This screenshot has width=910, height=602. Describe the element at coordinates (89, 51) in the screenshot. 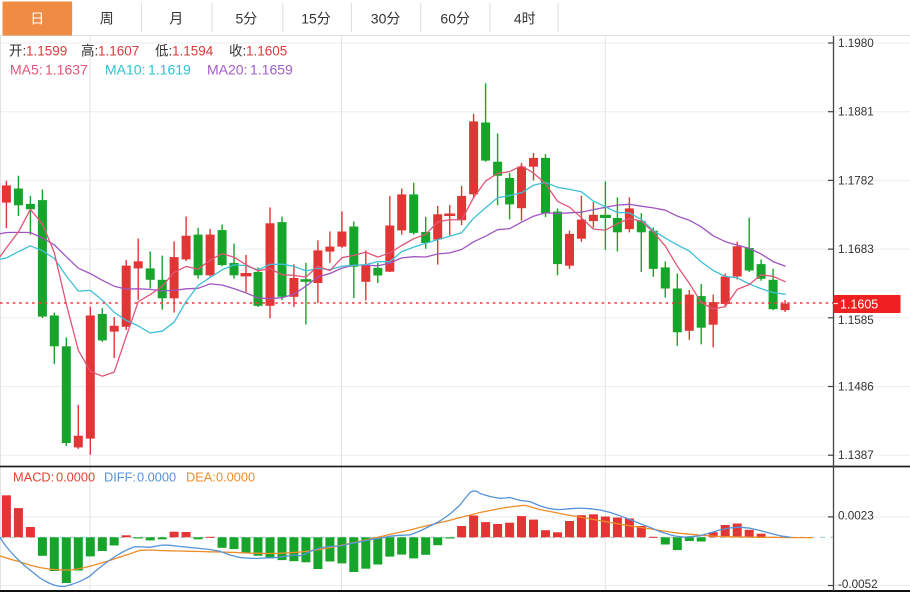

I see `svg-text: 高:` at that location.